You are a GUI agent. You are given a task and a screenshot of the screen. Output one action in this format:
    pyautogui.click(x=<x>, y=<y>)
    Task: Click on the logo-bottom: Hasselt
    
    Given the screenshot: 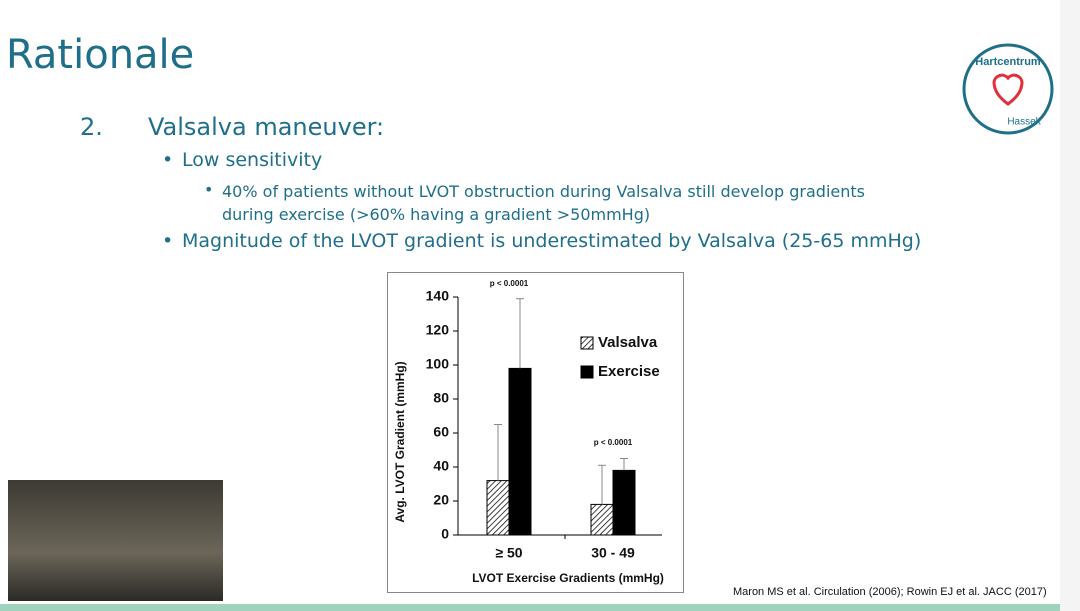 What is the action you would take?
    pyautogui.click(x=1024, y=122)
    